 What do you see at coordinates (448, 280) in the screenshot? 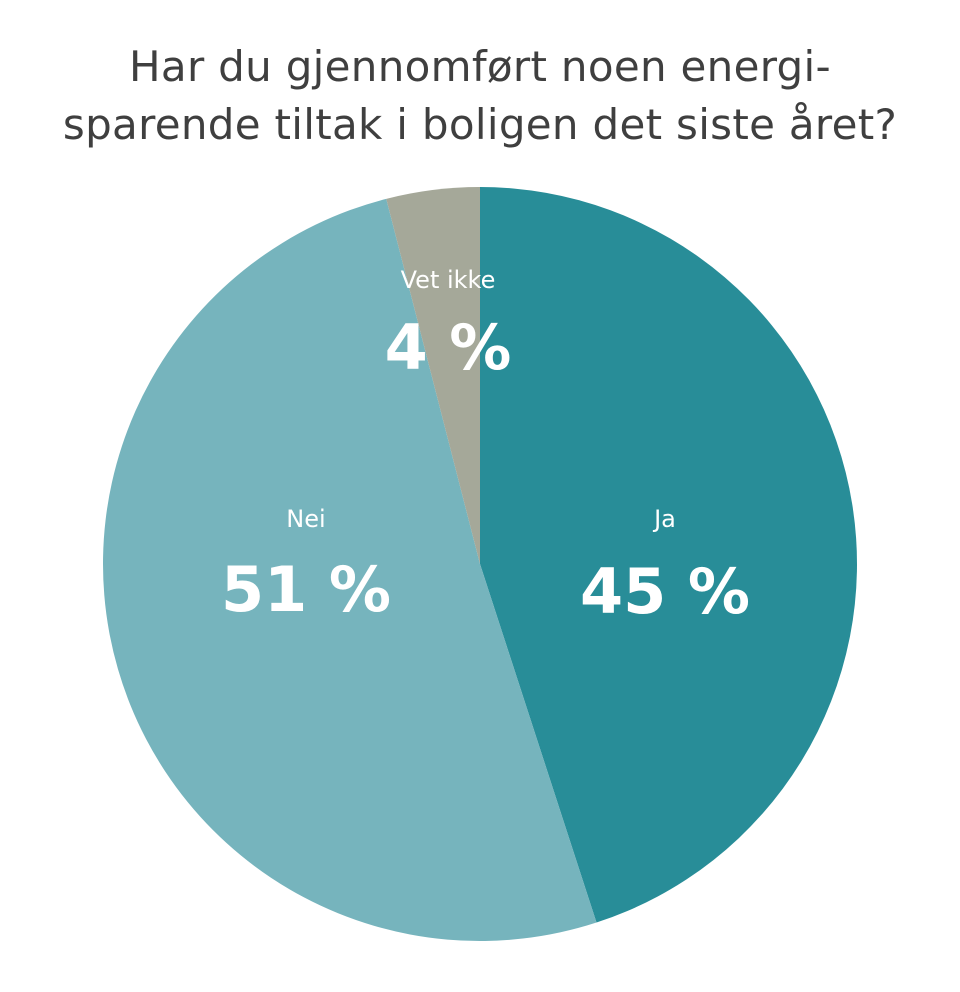
I see `slice-label-vet-ikke: Vet ikke` at bounding box center [448, 280].